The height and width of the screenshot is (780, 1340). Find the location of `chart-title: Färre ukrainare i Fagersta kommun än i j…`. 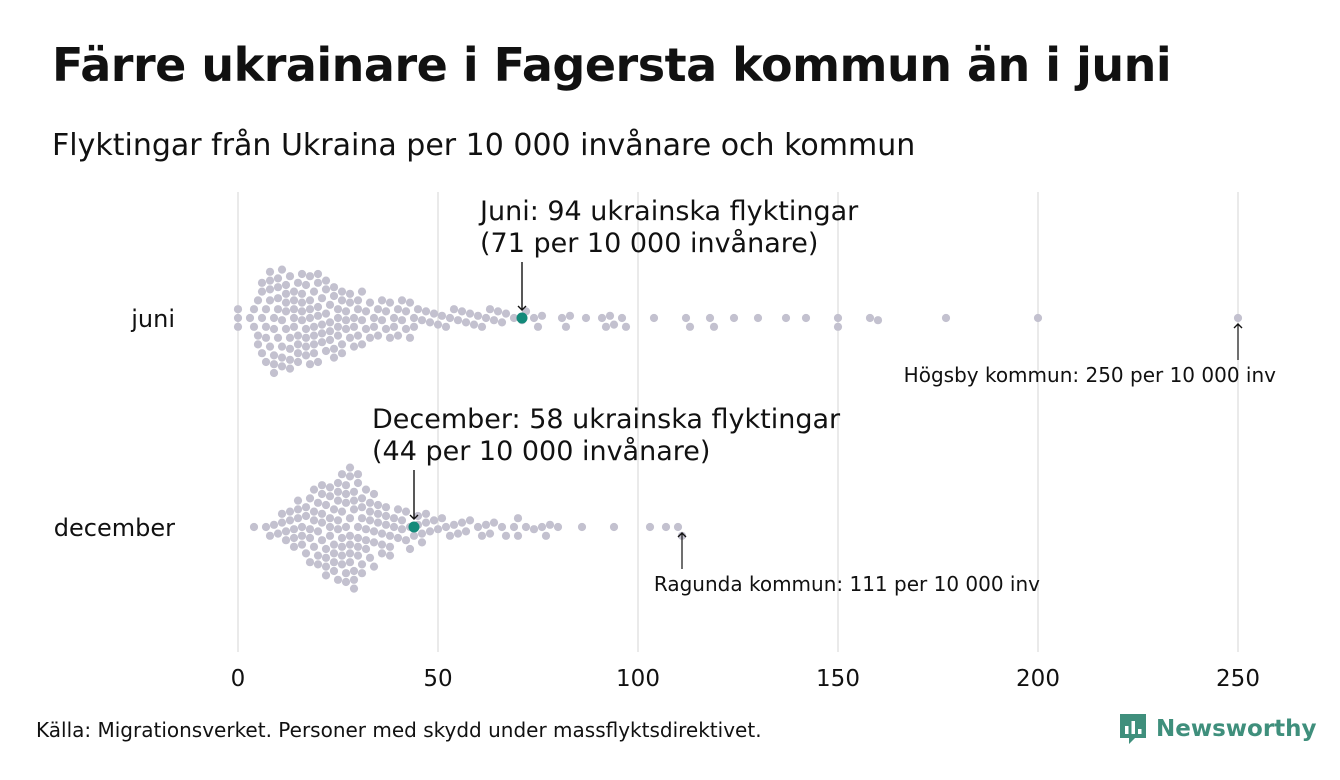

chart-title: Färre ukrainare i Fagersta kommun än i j… is located at coordinates (612, 65).